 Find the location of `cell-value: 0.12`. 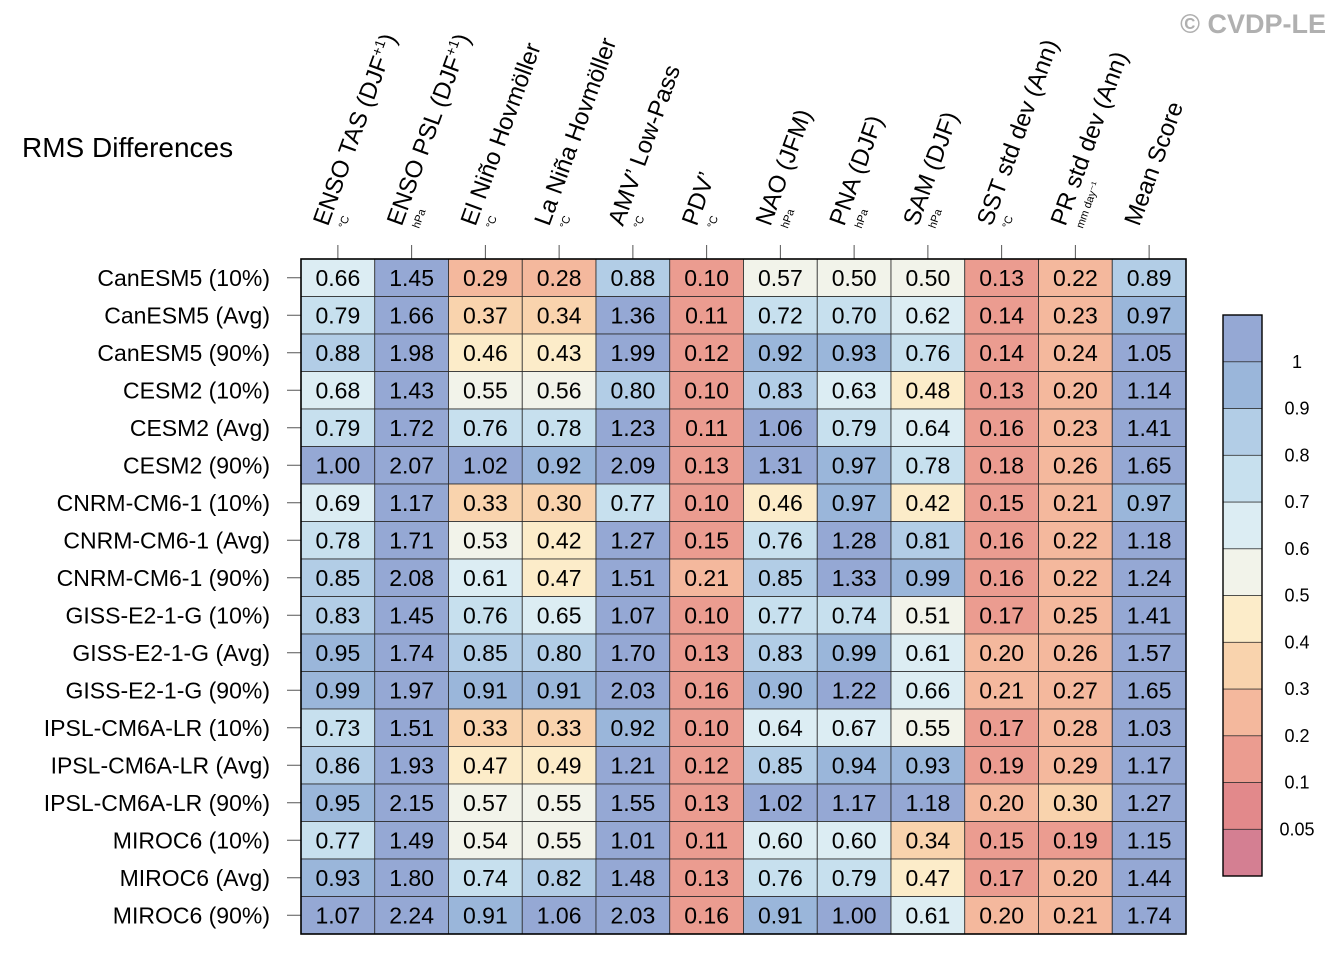

cell-value: 0.12 is located at coordinates (706, 765).